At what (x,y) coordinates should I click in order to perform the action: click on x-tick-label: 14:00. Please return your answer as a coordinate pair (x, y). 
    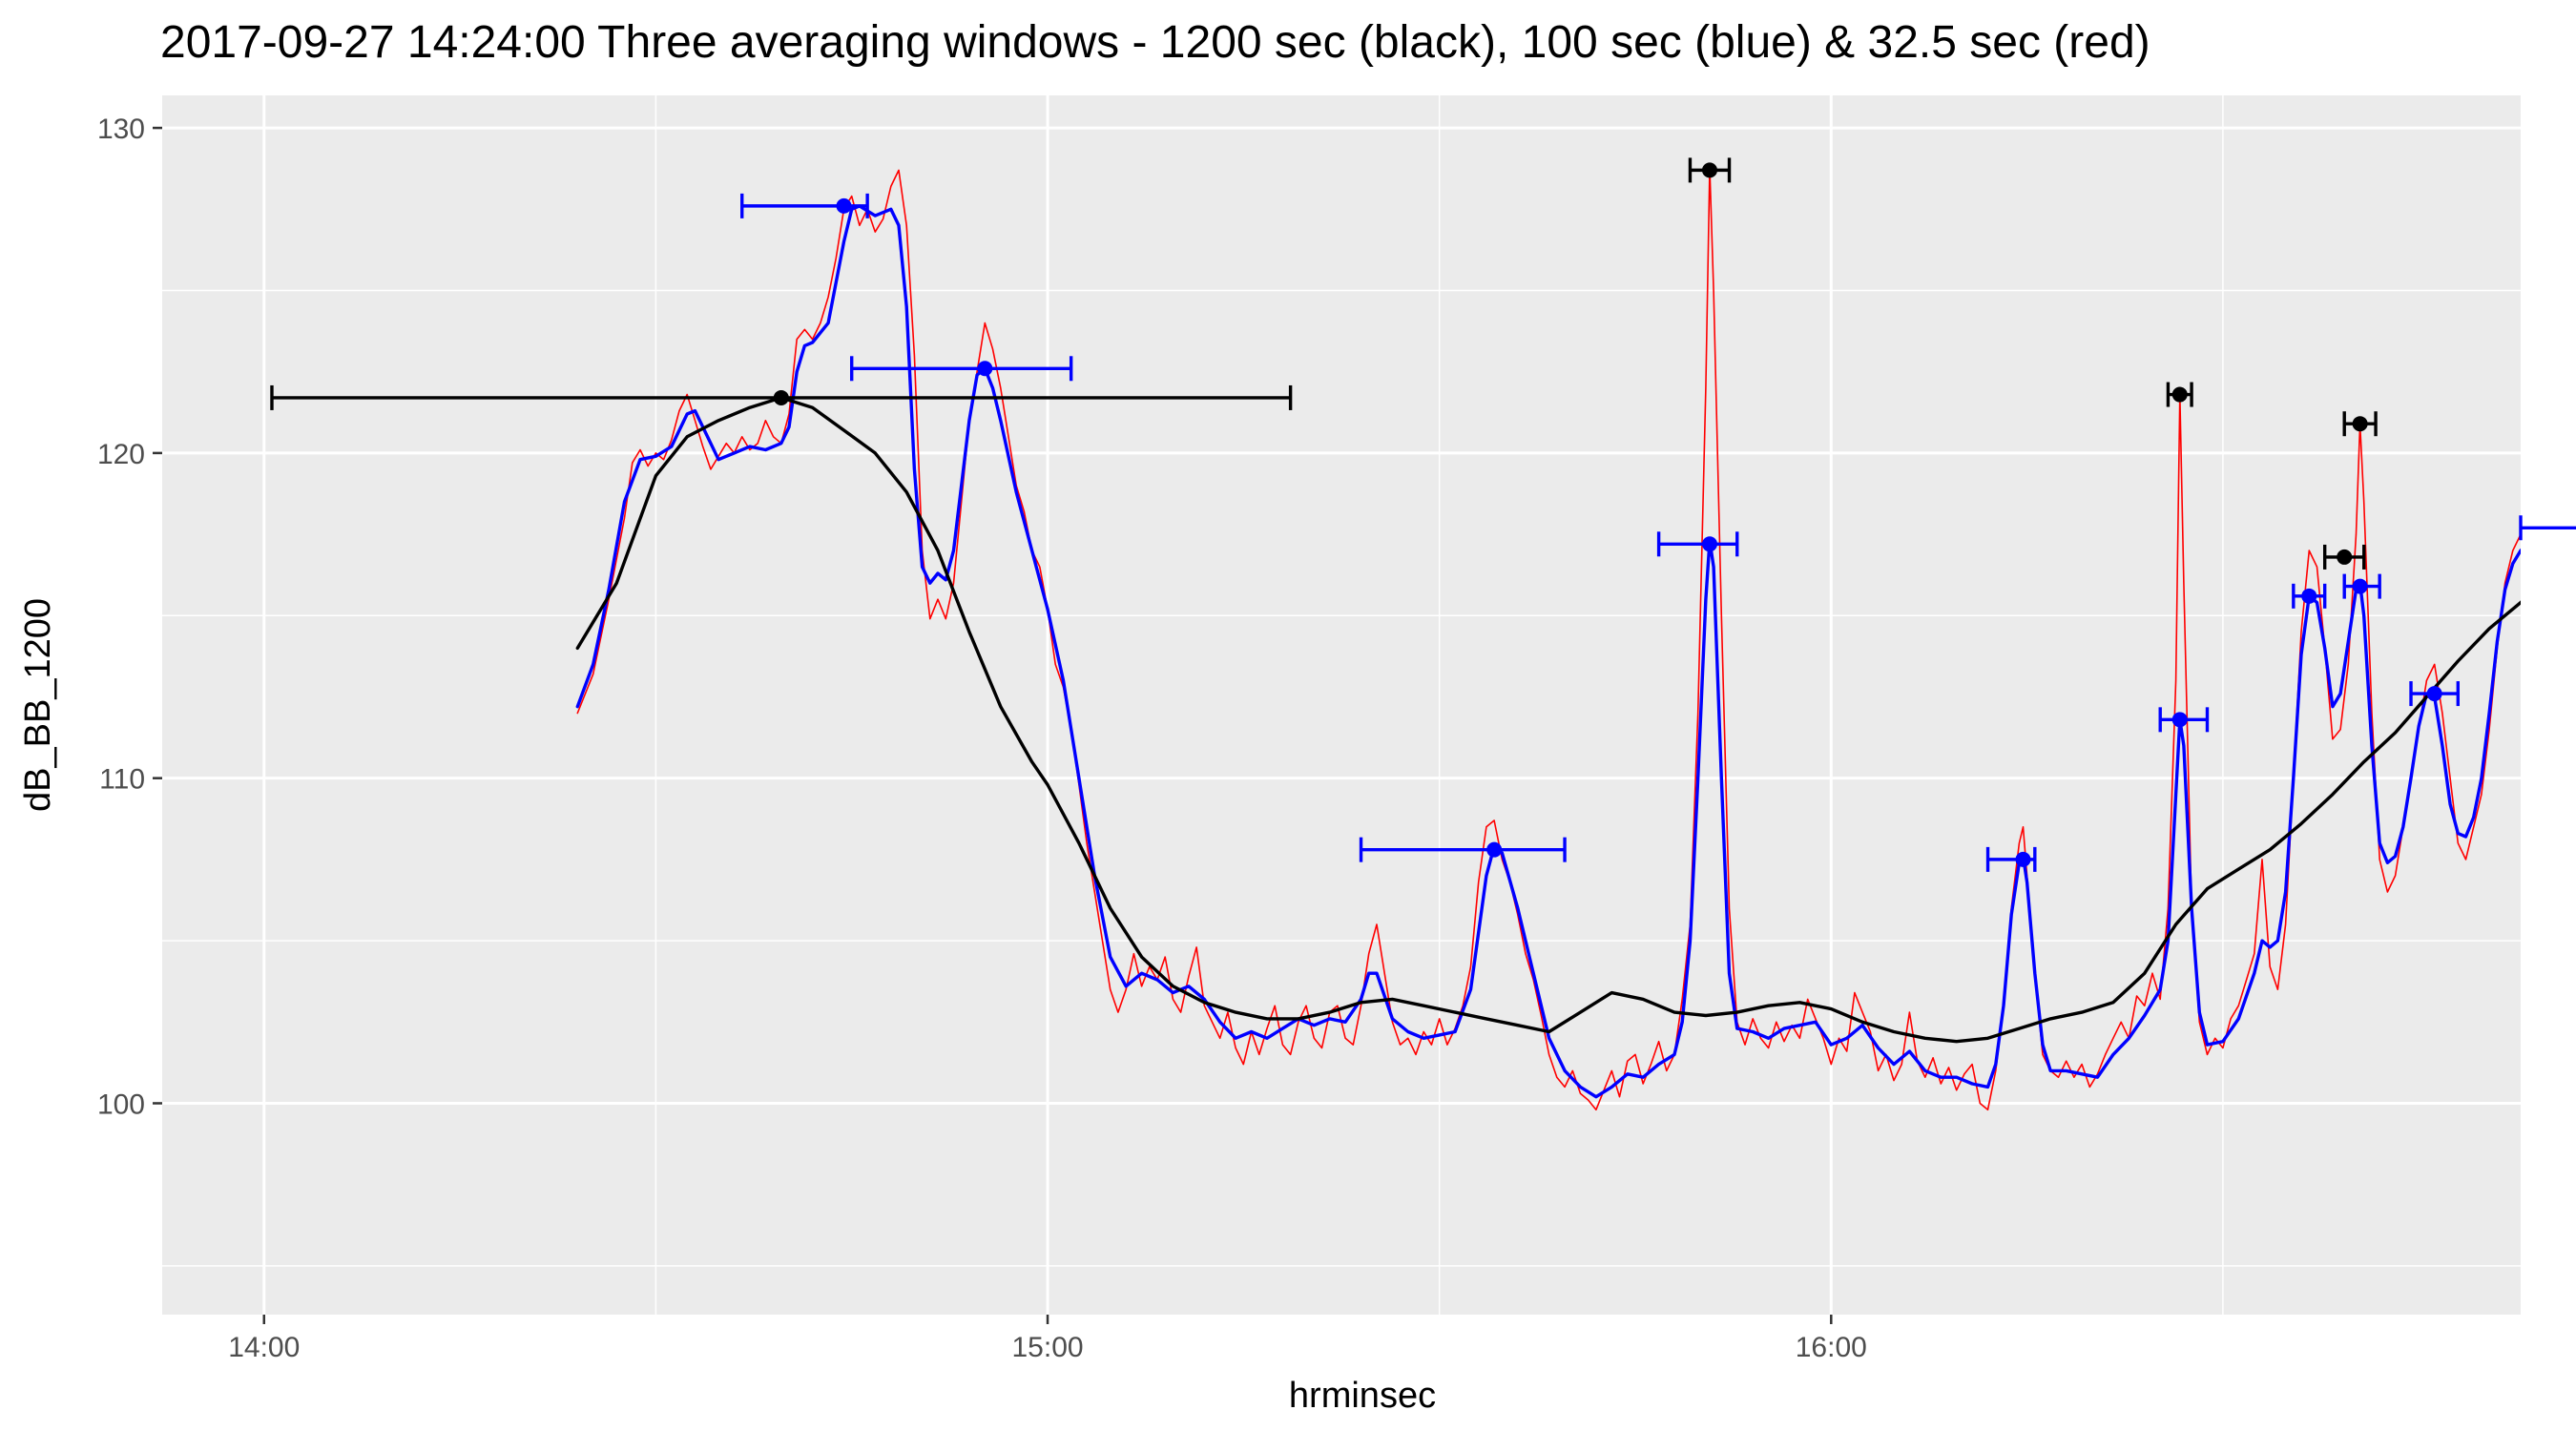
    Looking at the image, I should click on (264, 1347).